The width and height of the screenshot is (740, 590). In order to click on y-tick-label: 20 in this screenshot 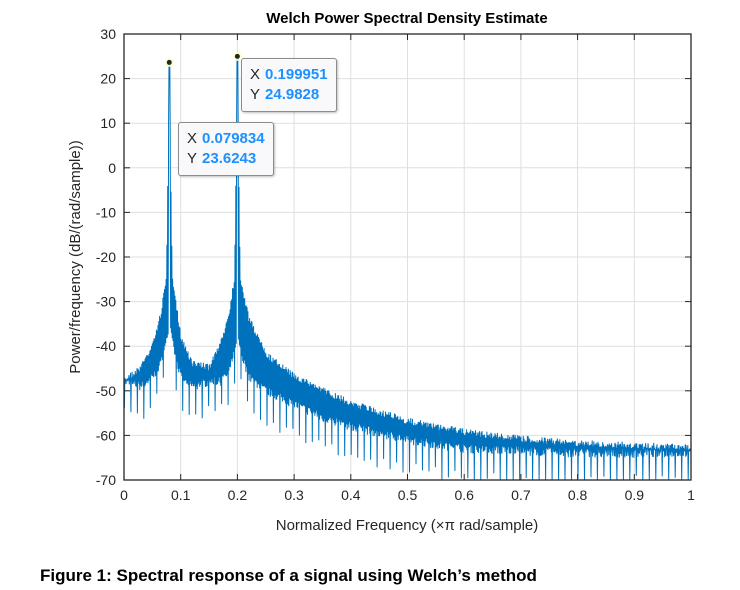, I will do `click(108, 79)`.